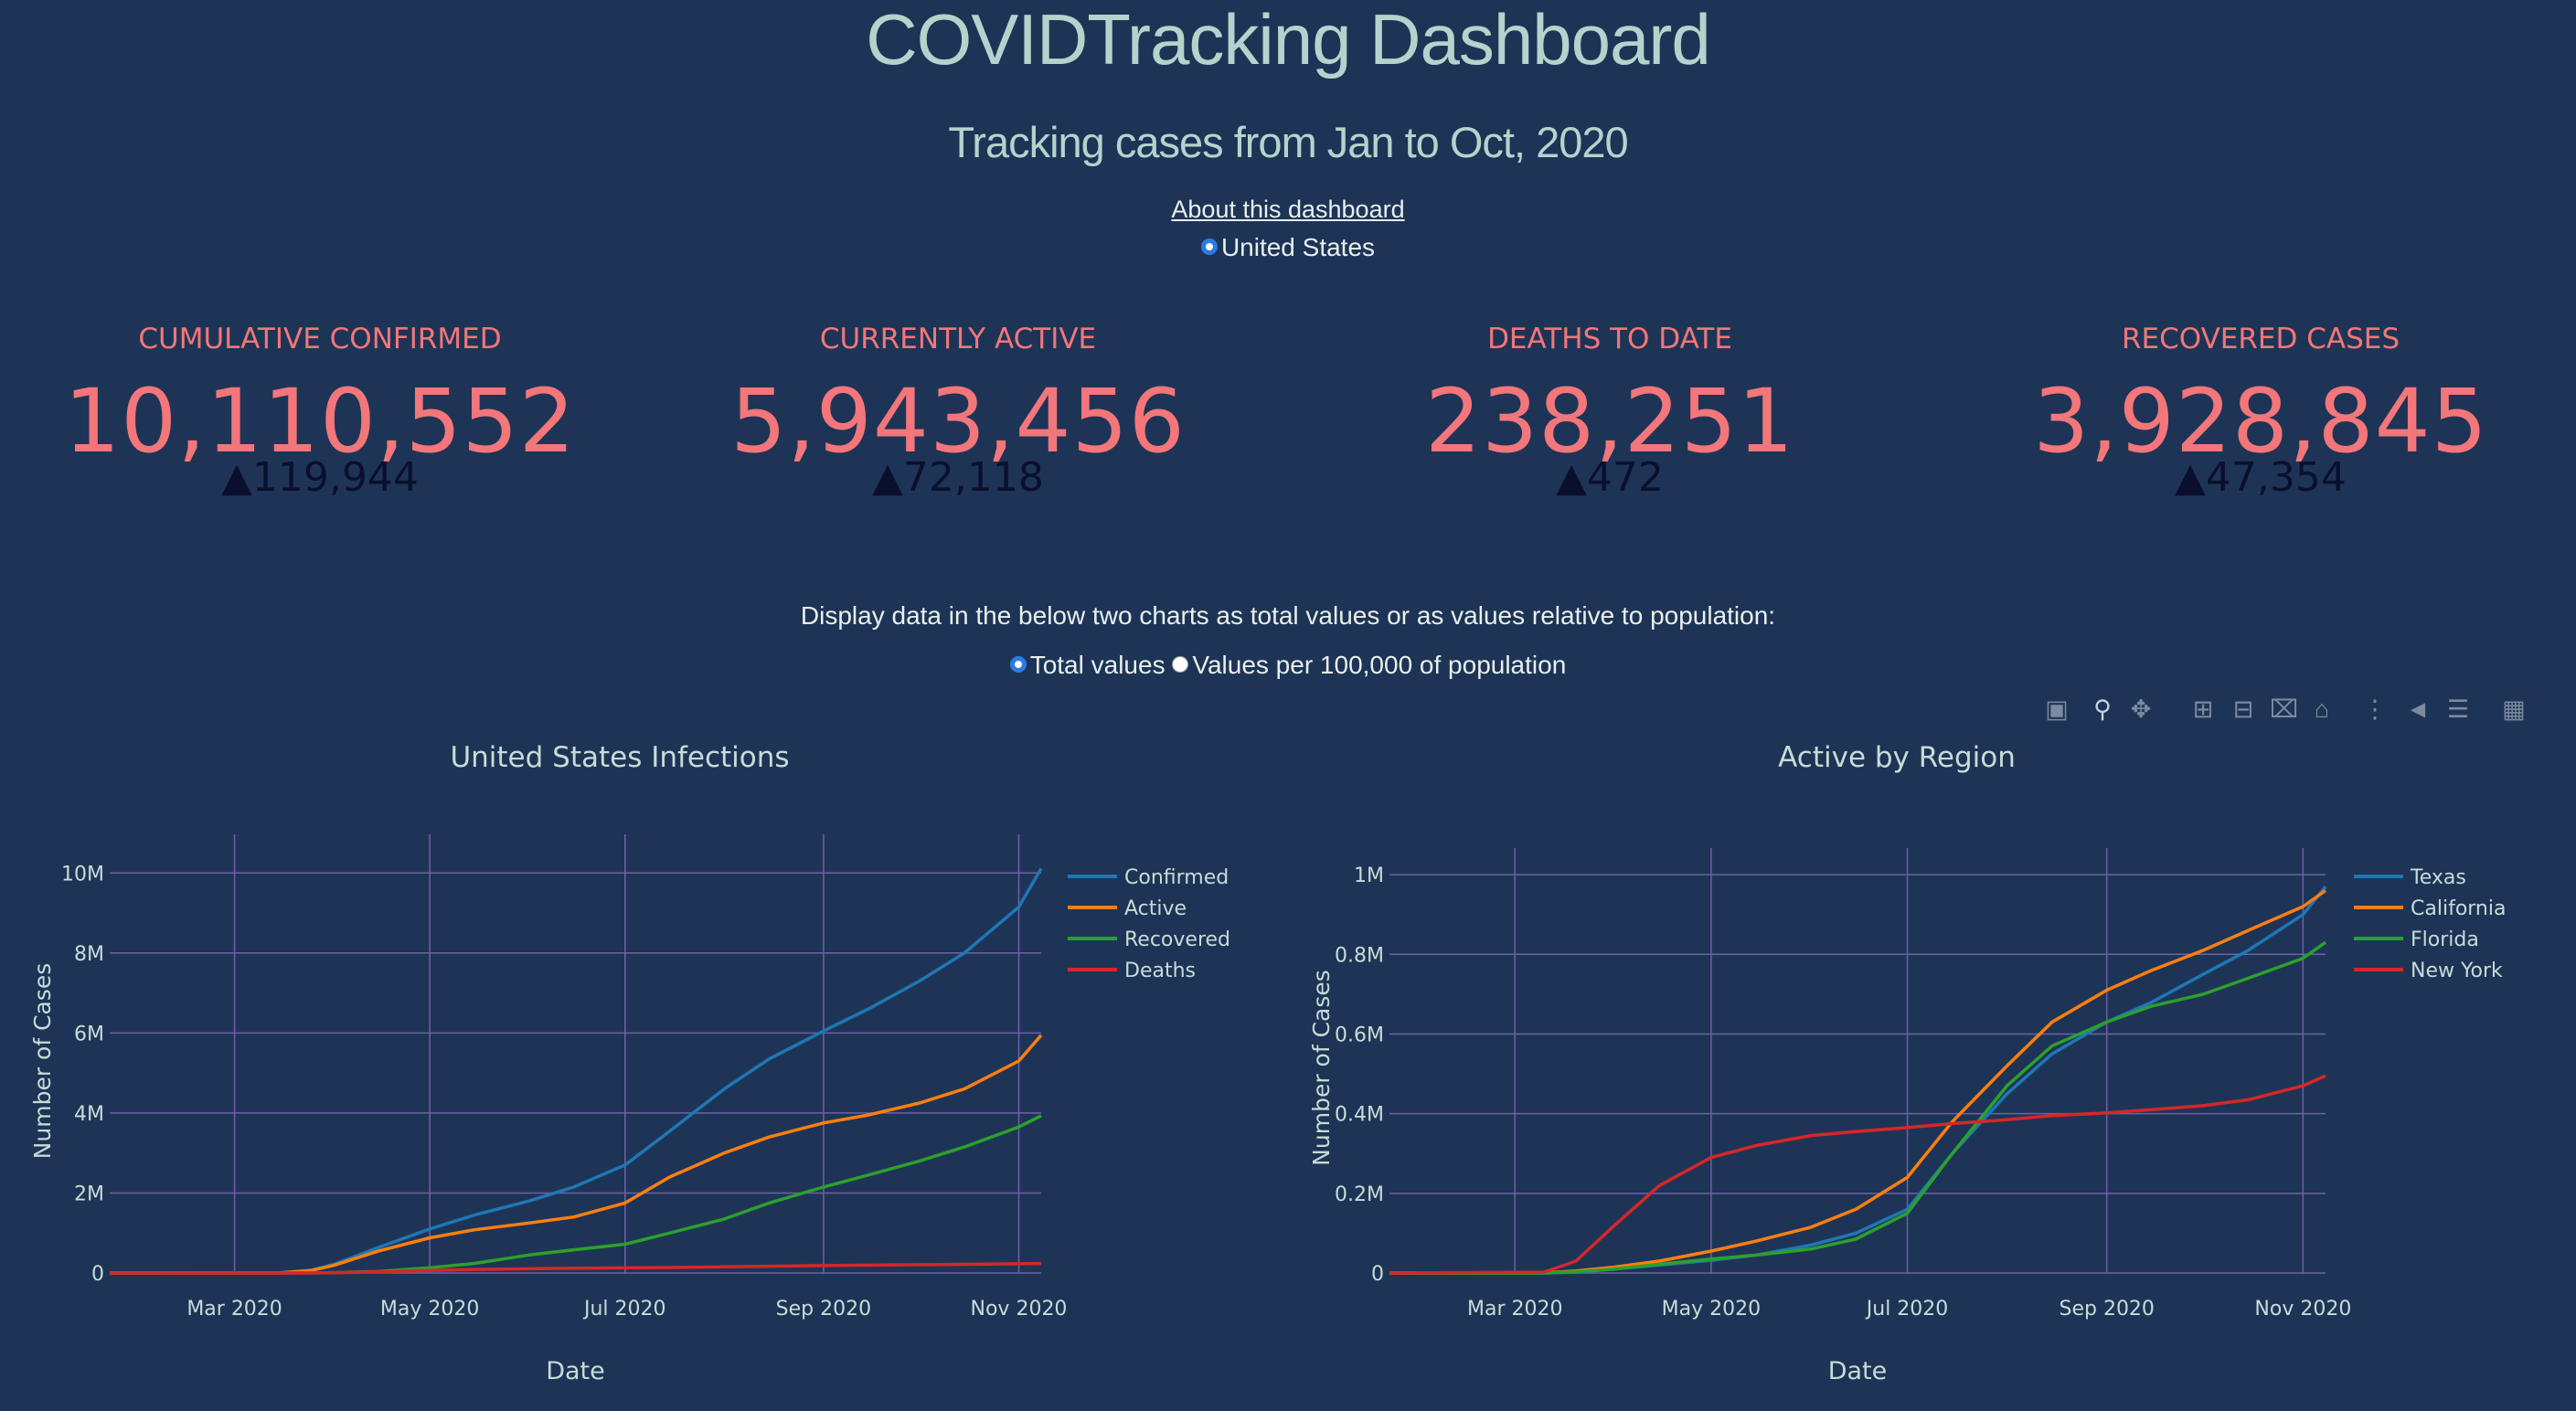  I want to click on chart-title-active-by-region: Active by Region, so click(1897, 757).